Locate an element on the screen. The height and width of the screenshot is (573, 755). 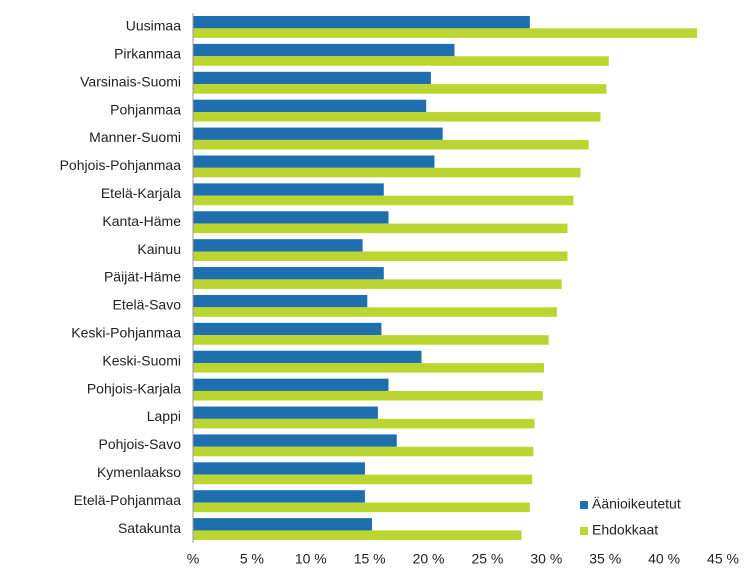
y-tick-label: Etelä-Pohjanmaa is located at coordinates (128, 500).